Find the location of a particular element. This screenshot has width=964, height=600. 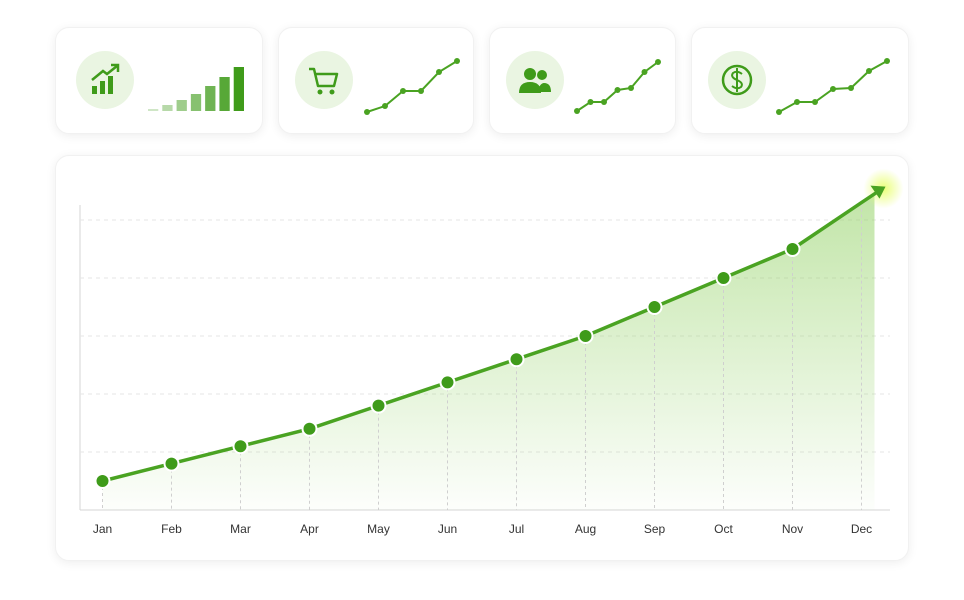

x-tick-label: May is located at coordinates (378, 529).